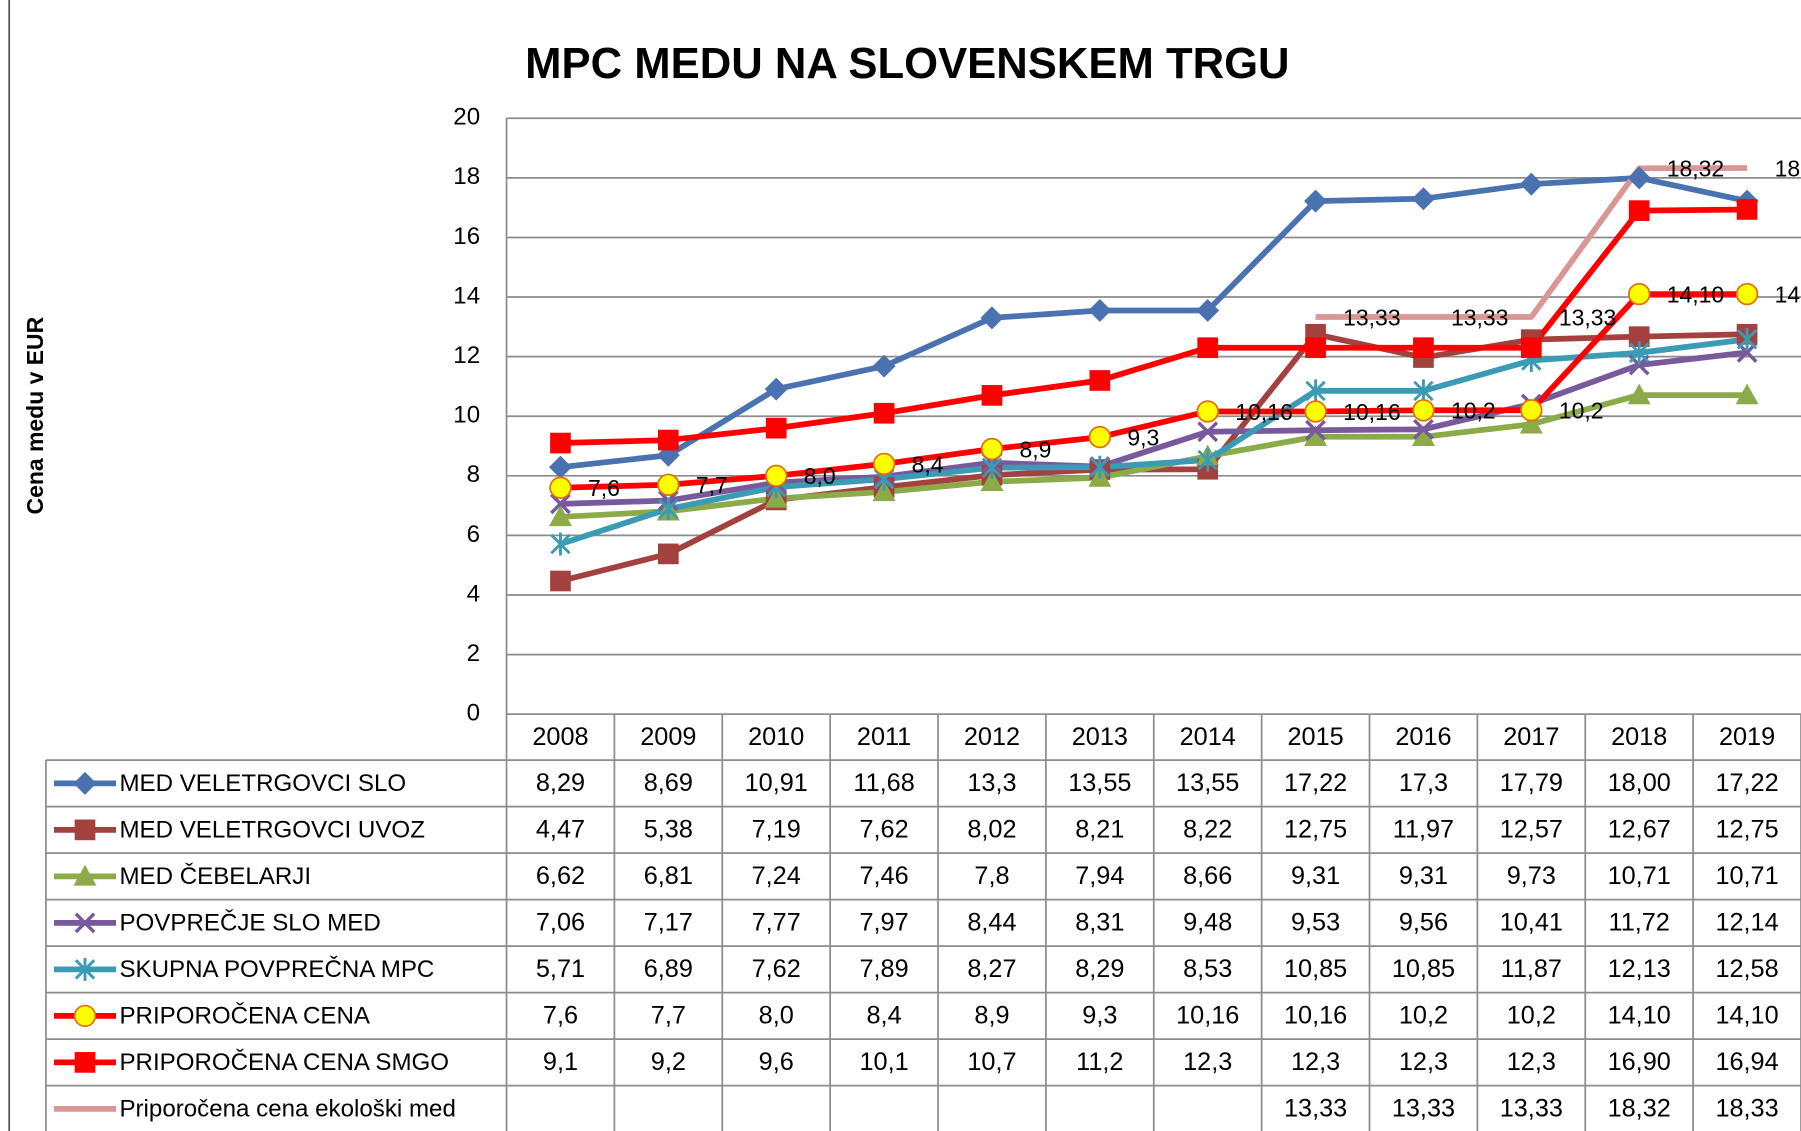  I want to click on table-cell: 17,22, so click(1315, 783).